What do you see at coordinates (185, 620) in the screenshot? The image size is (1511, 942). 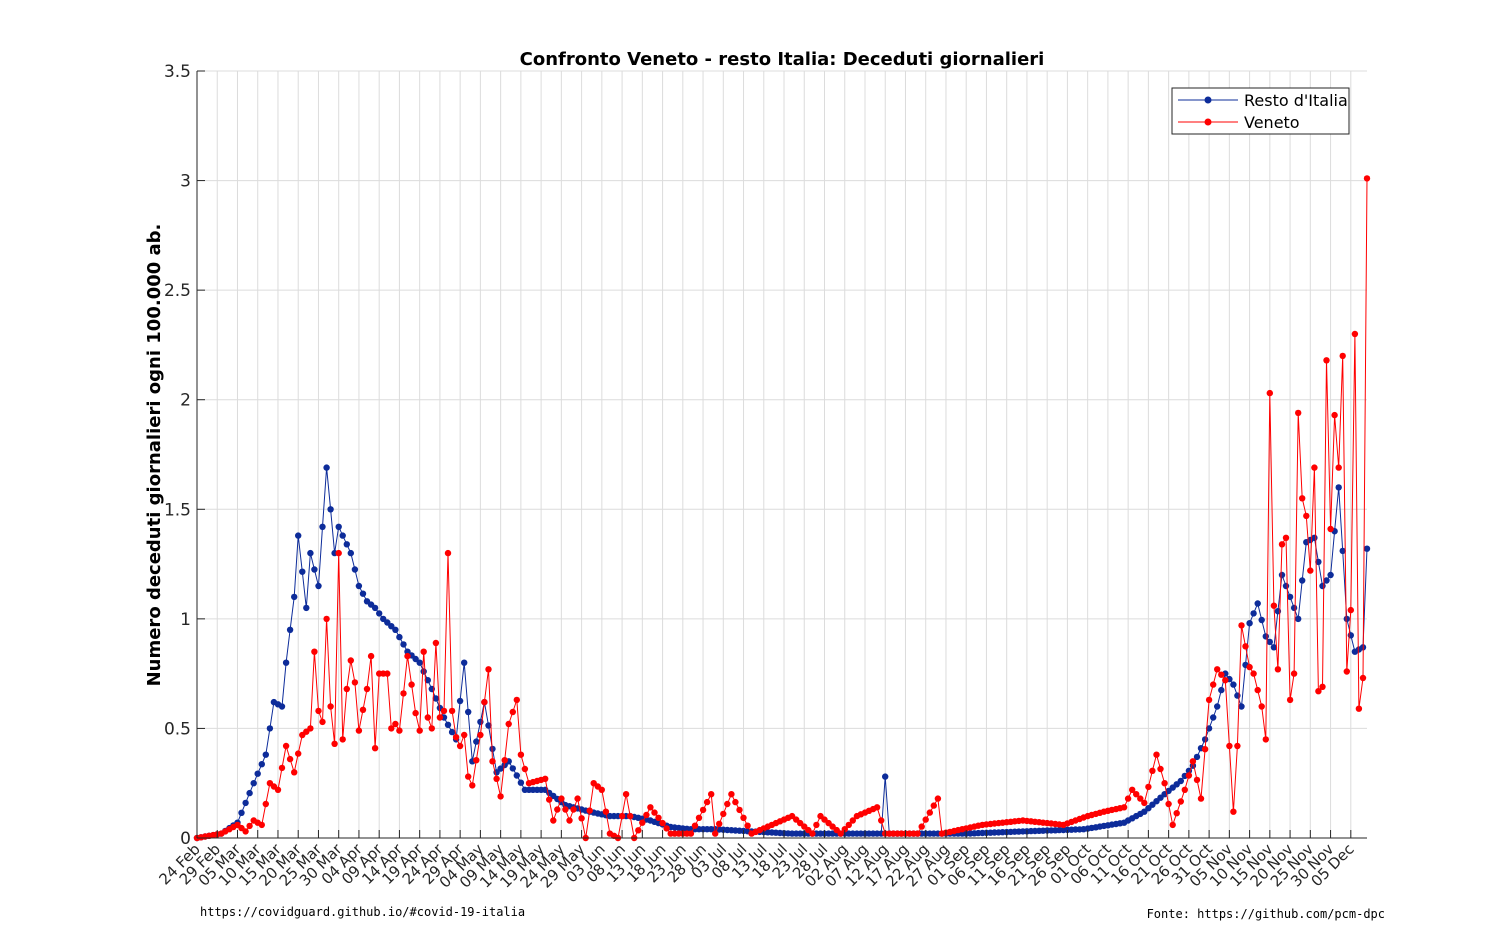 I see `y-tick-label: 1` at bounding box center [185, 620].